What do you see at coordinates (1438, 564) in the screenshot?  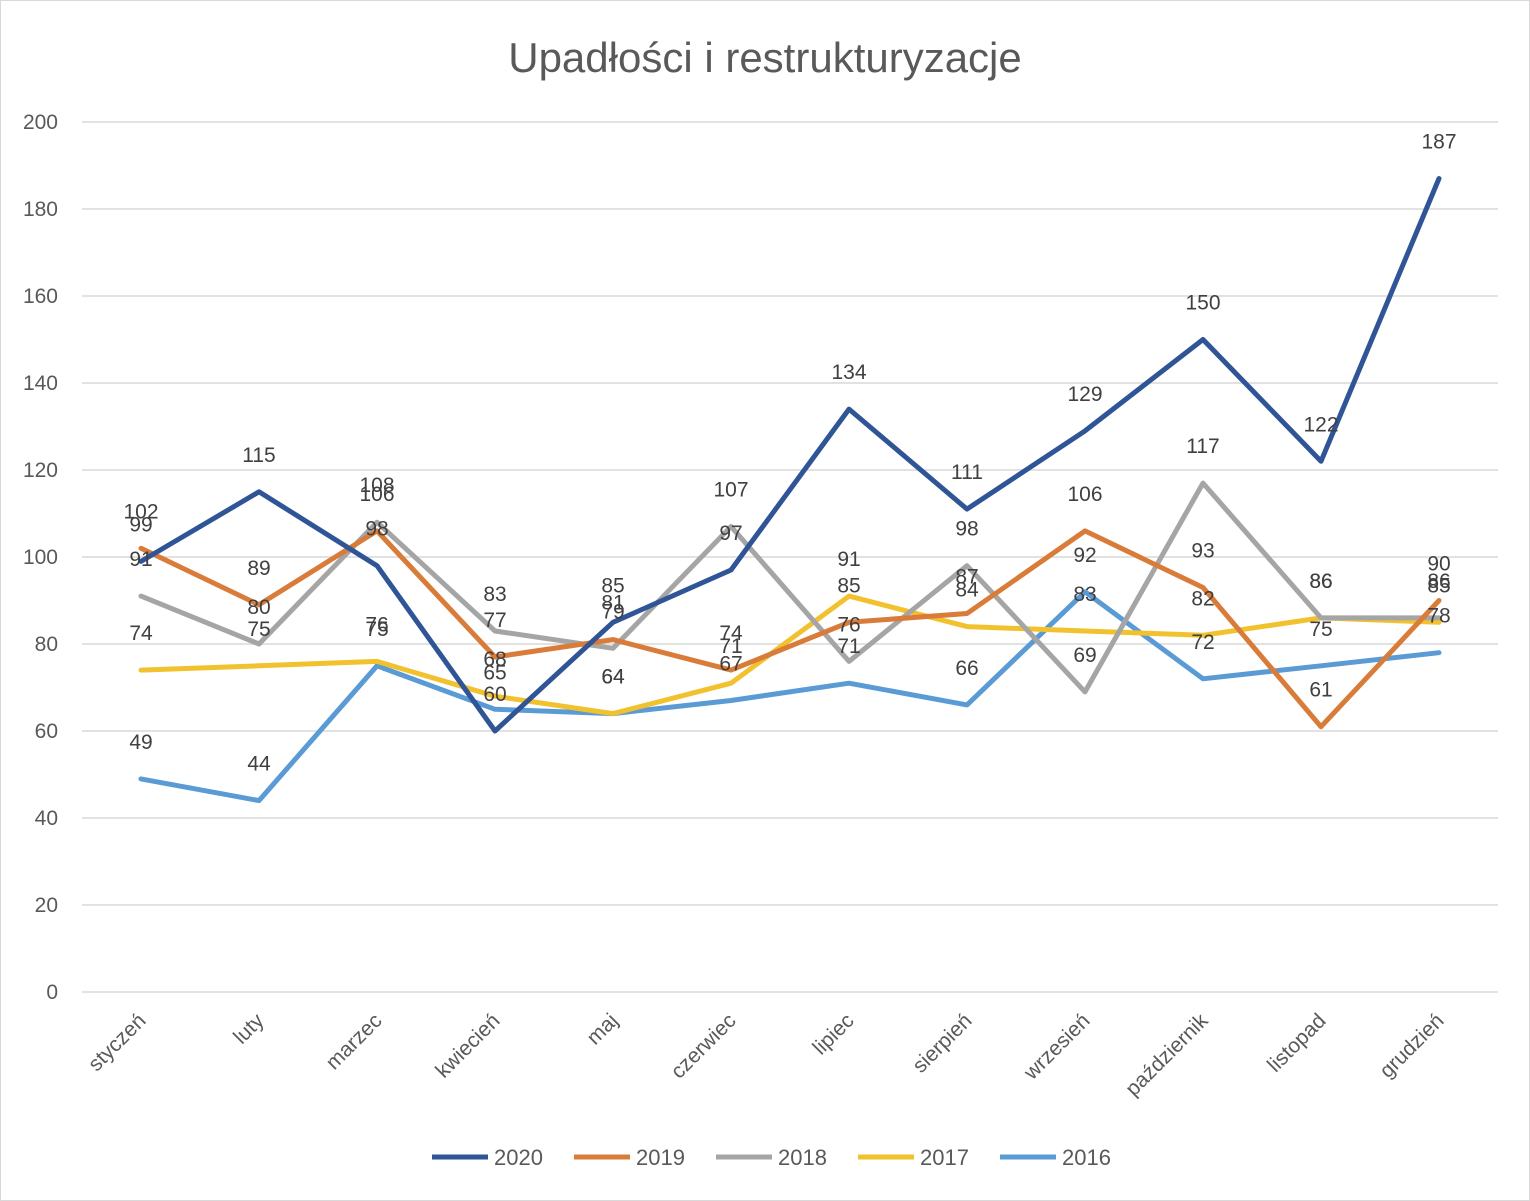 I see `data-label: 90` at bounding box center [1438, 564].